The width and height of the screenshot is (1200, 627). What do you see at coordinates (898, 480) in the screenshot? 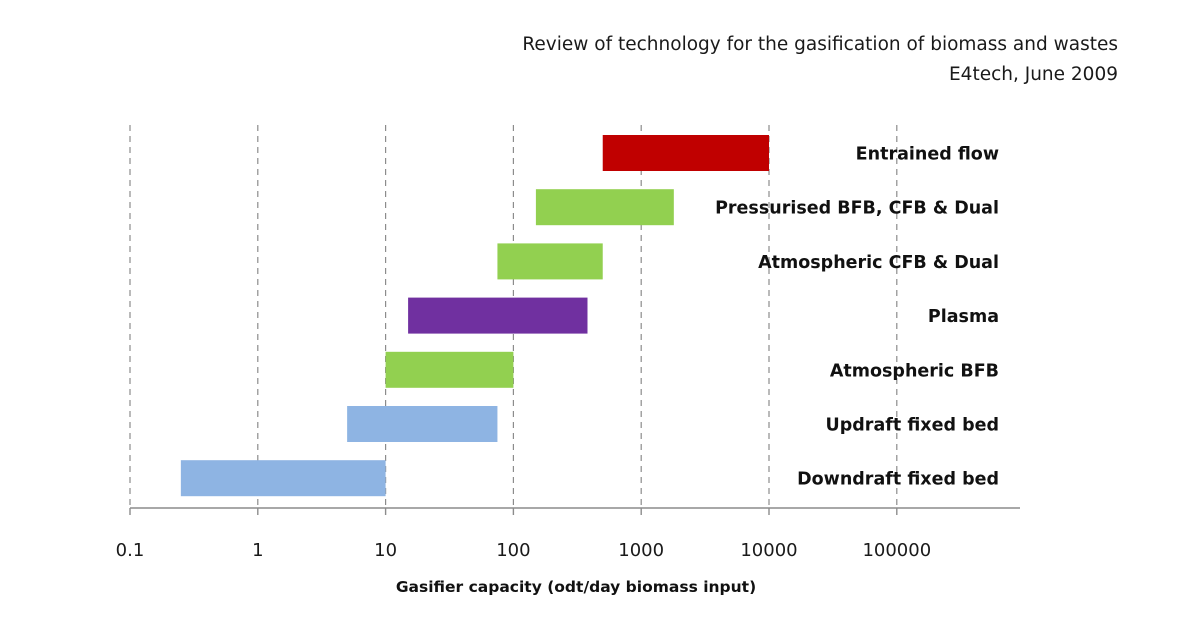
I see `category-label: Downdraft fixed bed` at bounding box center [898, 480].